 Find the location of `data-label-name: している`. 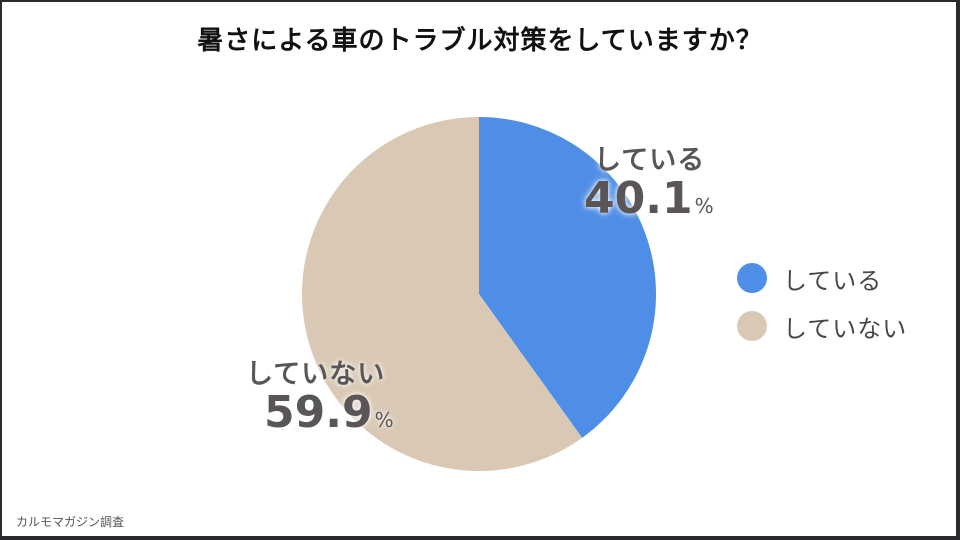

data-label-name: している is located at coordinates (650, 160).